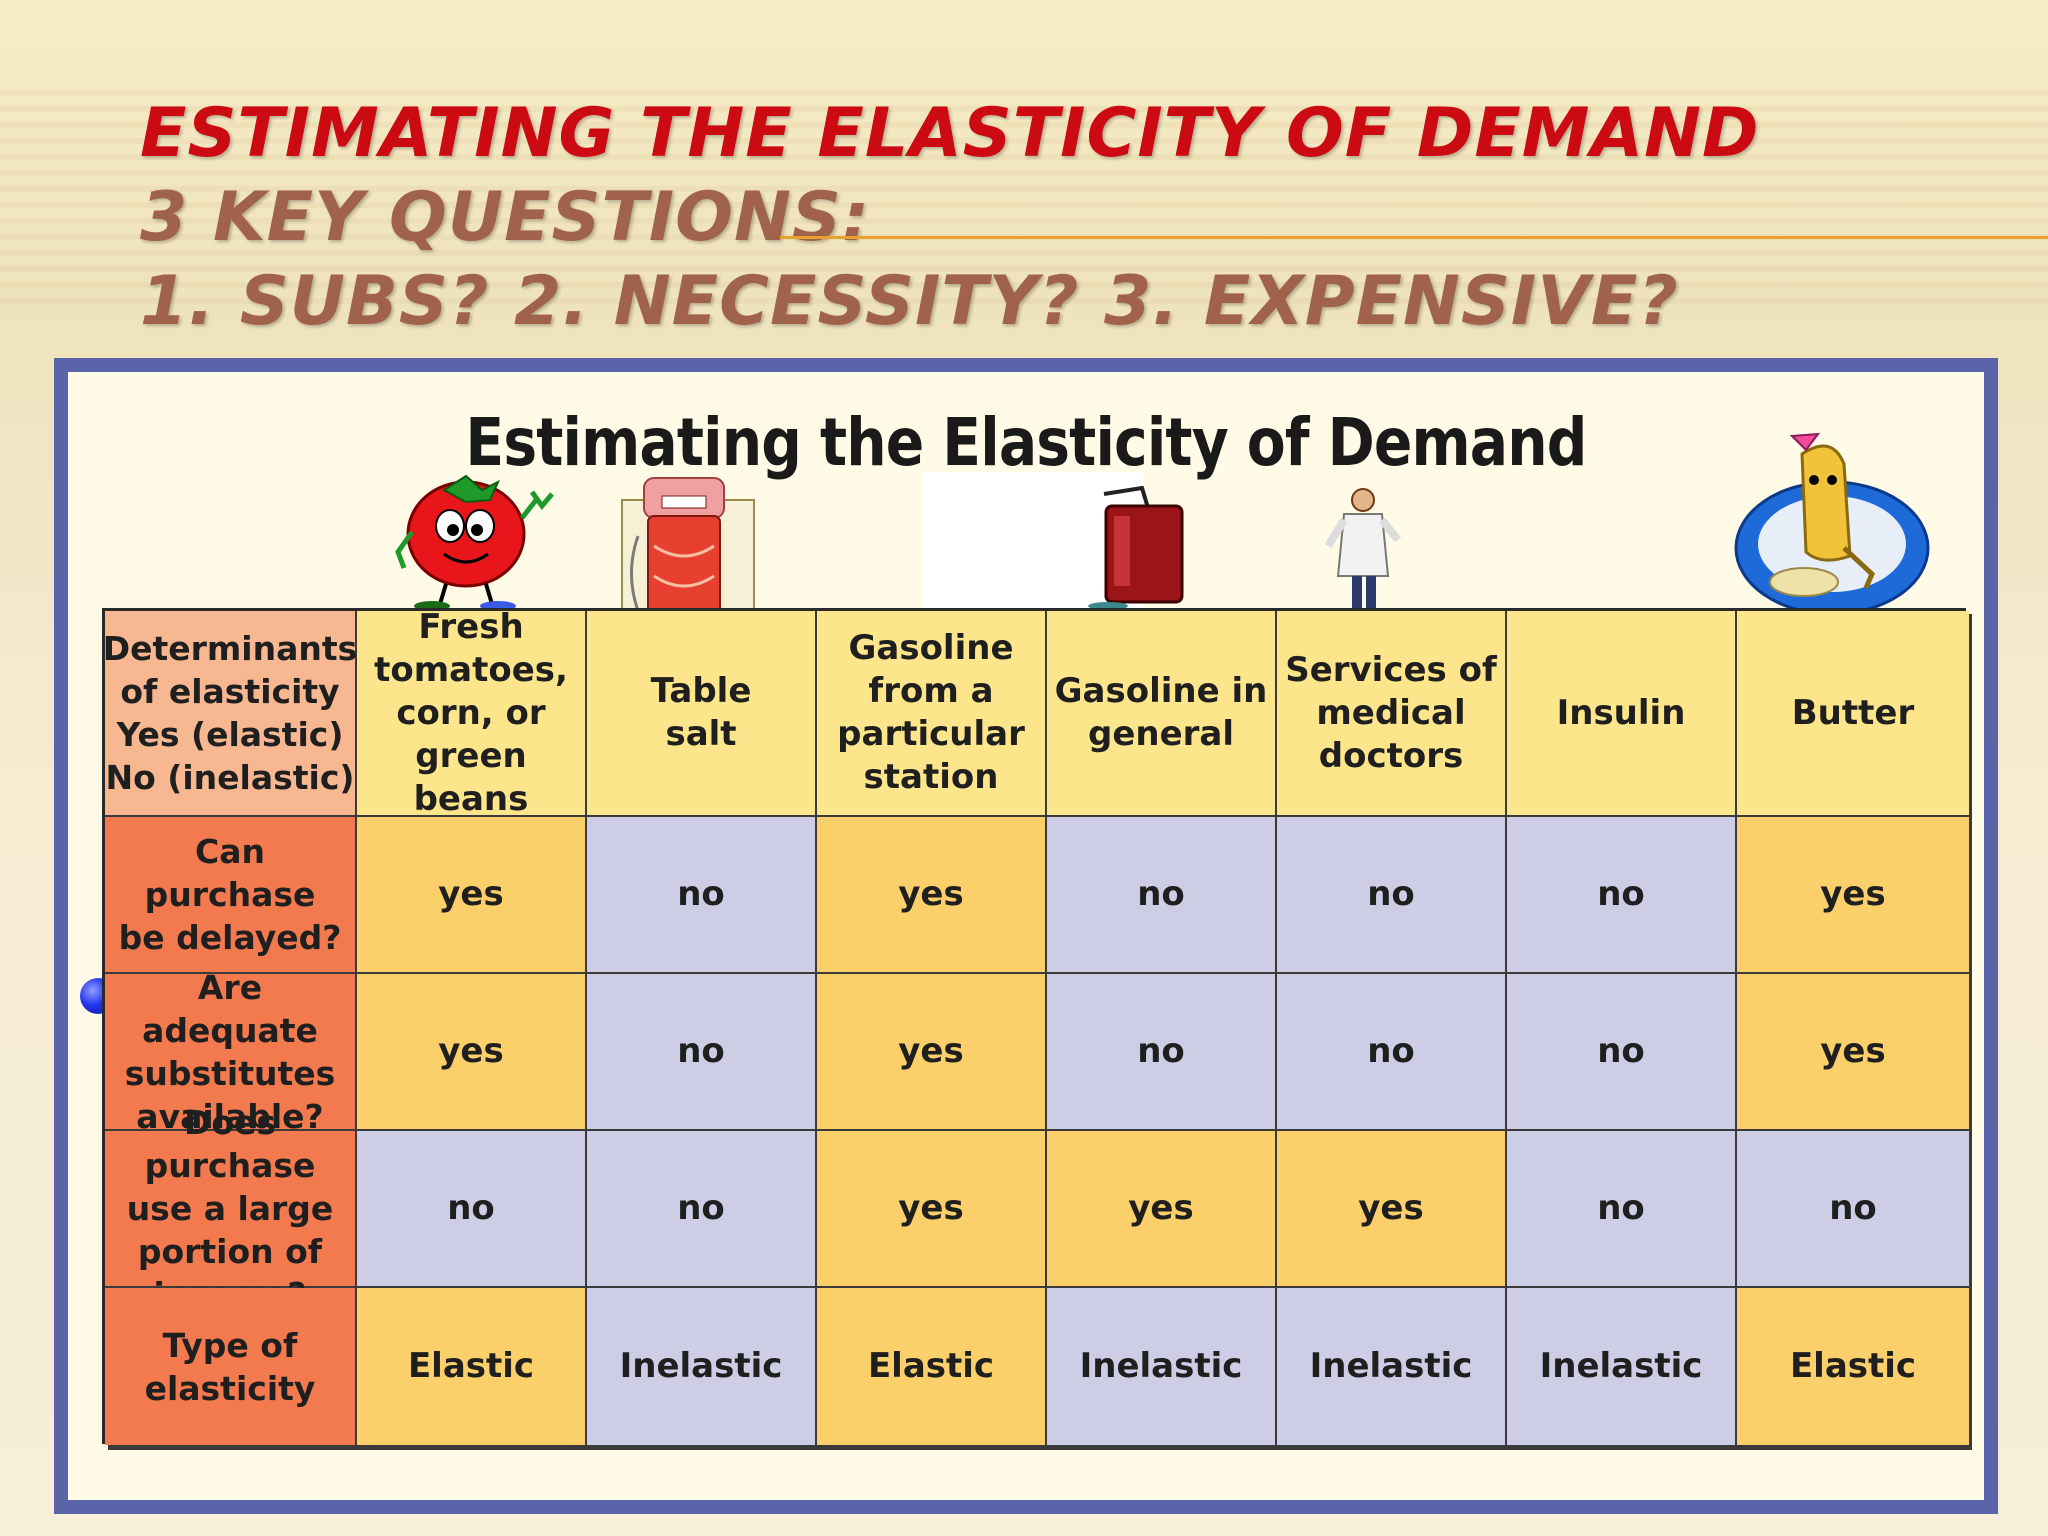 The width and height of the screenshot is (2048, 1536). I want to click on column-header: Insulin, so click(1622, 714).